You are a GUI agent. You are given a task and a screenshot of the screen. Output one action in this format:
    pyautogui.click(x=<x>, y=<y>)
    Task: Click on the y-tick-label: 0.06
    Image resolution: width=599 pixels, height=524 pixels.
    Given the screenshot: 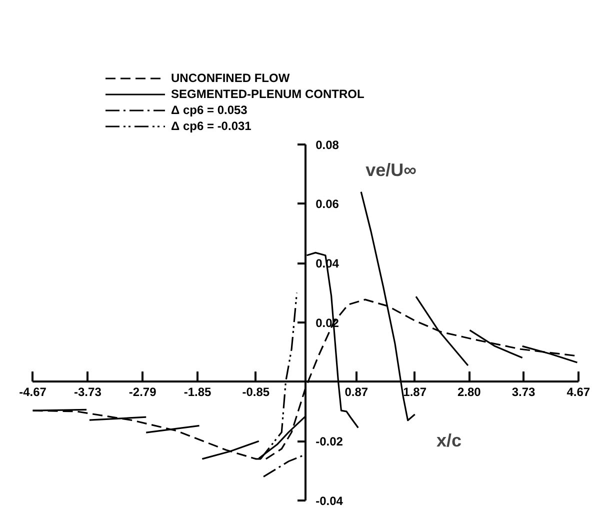 What is the action you would take?
    pyautogui.click(x=328, y=204)
    